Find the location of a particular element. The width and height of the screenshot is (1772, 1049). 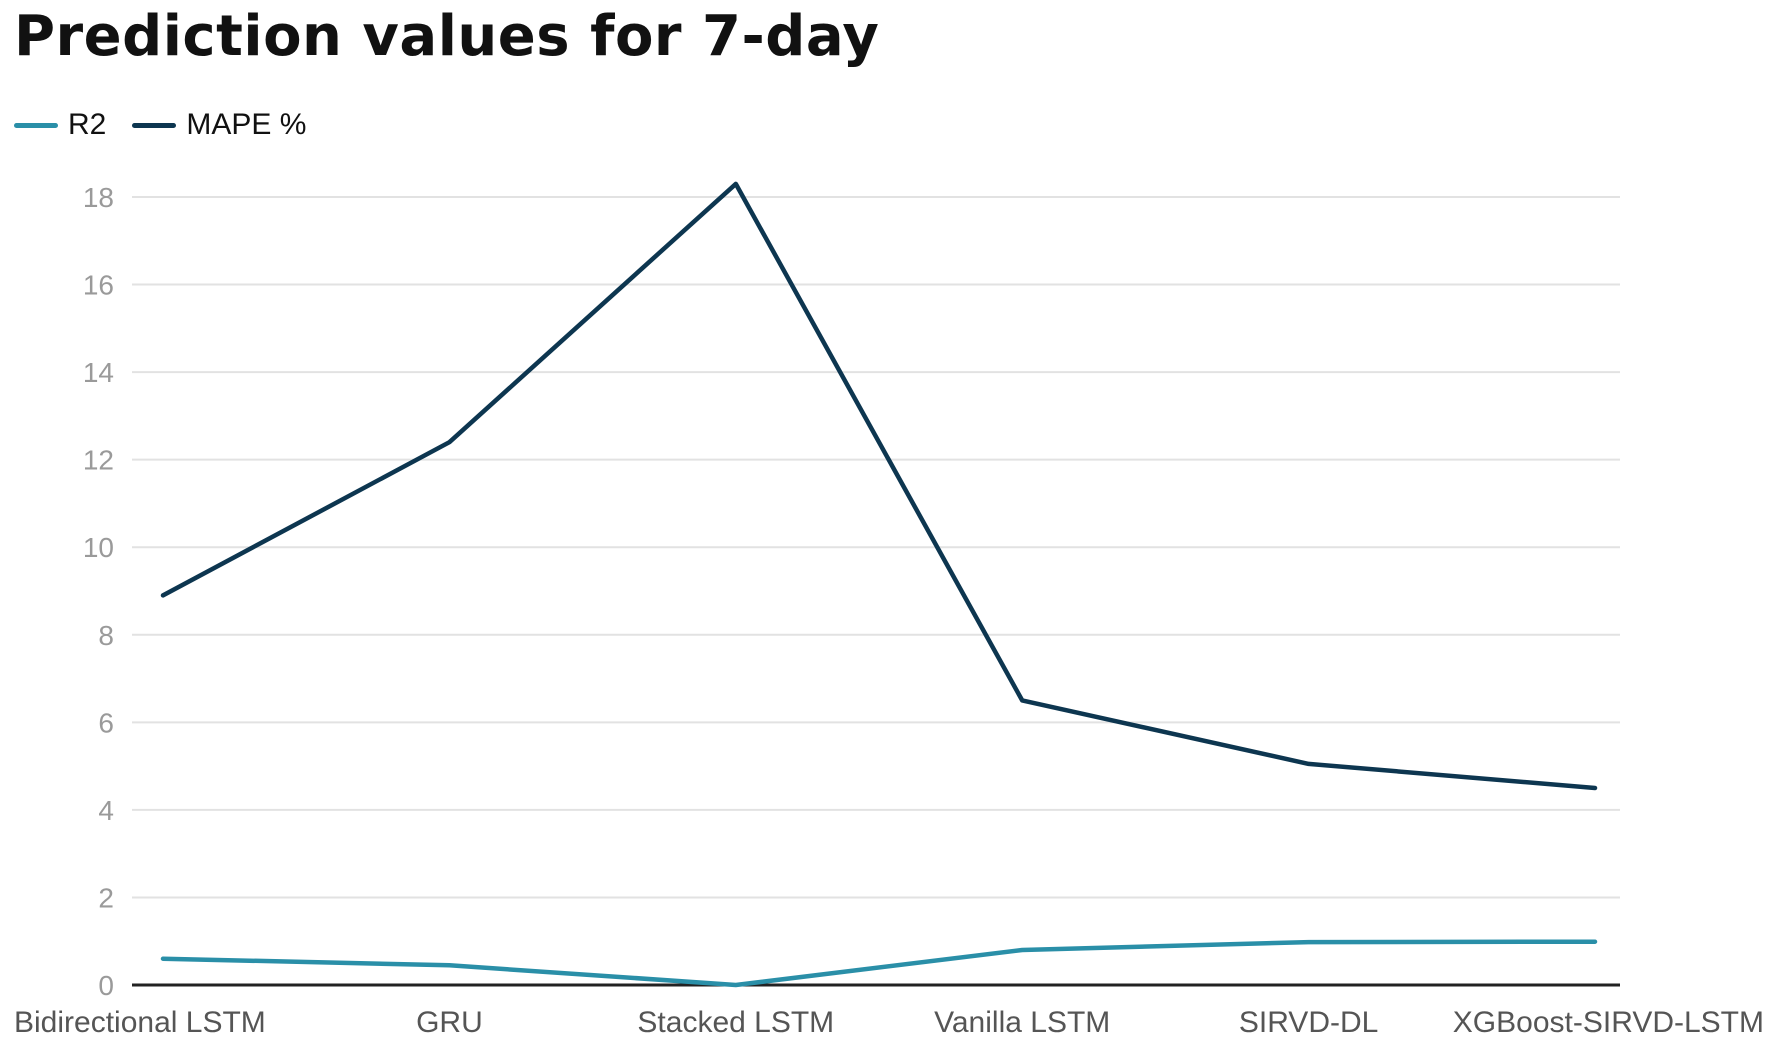

y-tick-label: 0 is located at coordinates (106, 985).